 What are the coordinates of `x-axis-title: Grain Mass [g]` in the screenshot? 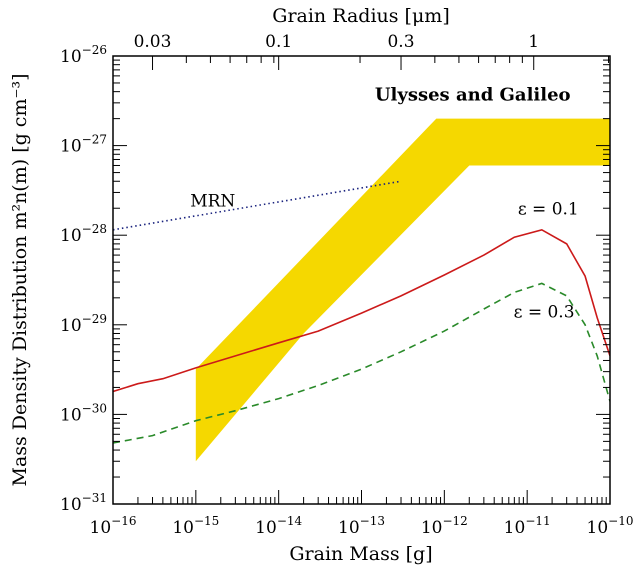 It's located at (360, 554).